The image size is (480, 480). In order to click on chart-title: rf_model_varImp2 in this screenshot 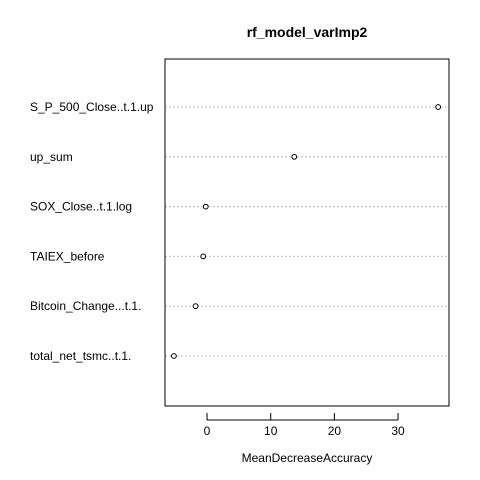, I will do `click(307, 32)`.